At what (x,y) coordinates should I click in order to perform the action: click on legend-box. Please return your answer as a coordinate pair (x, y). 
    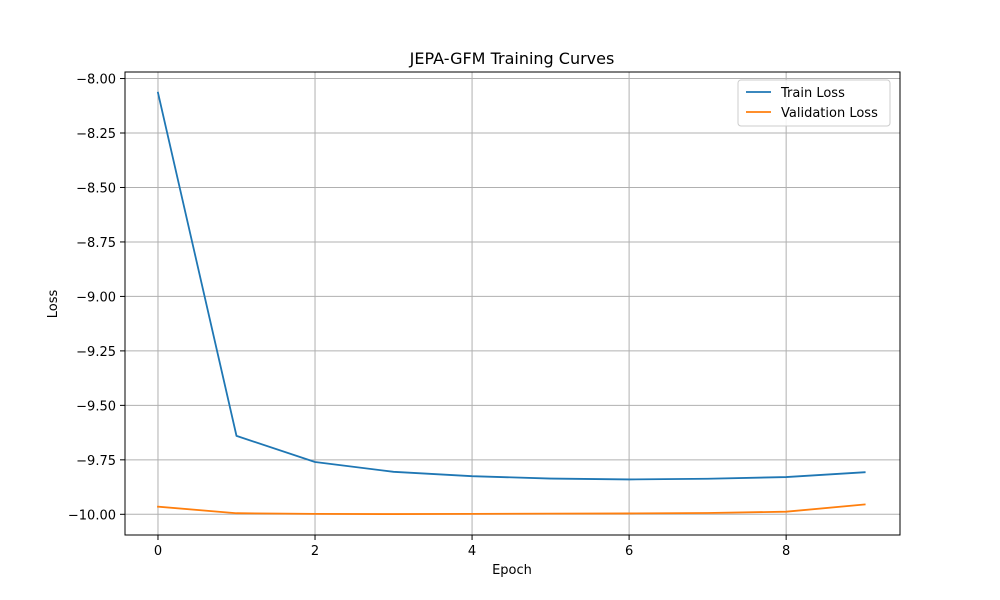
    Looking at the image, I should click on (814, 103).